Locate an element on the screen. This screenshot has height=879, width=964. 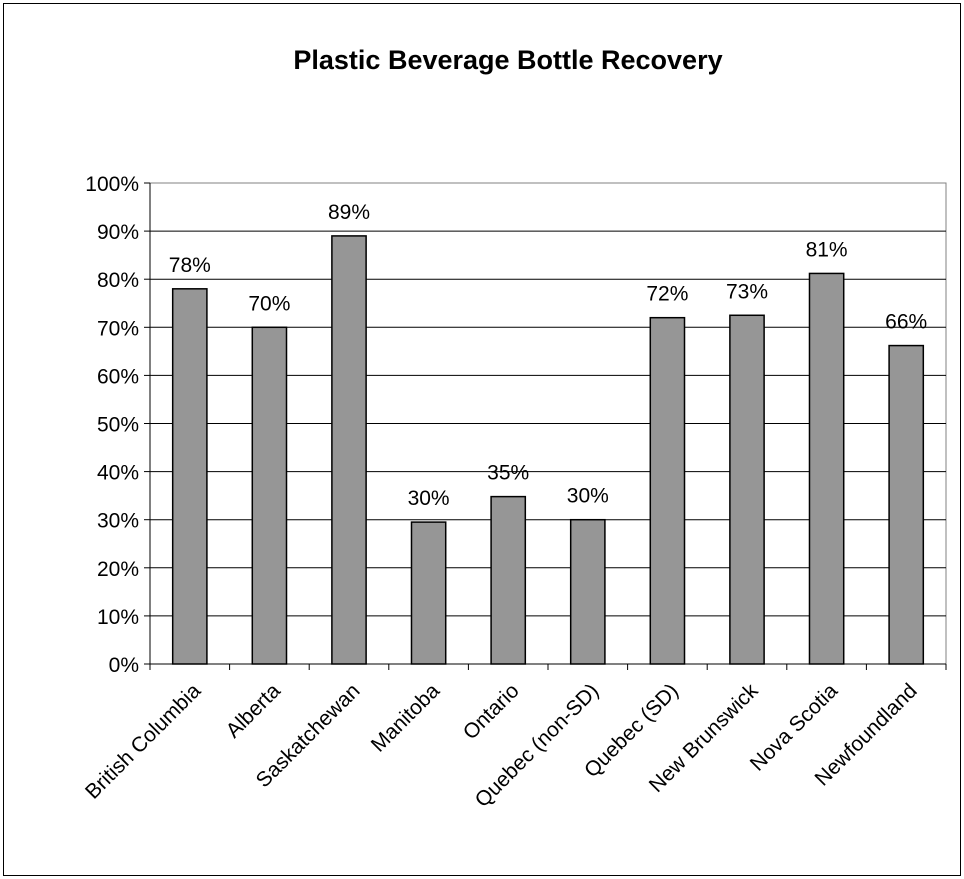
data-label: 66% is located at coordinates (906, 322).